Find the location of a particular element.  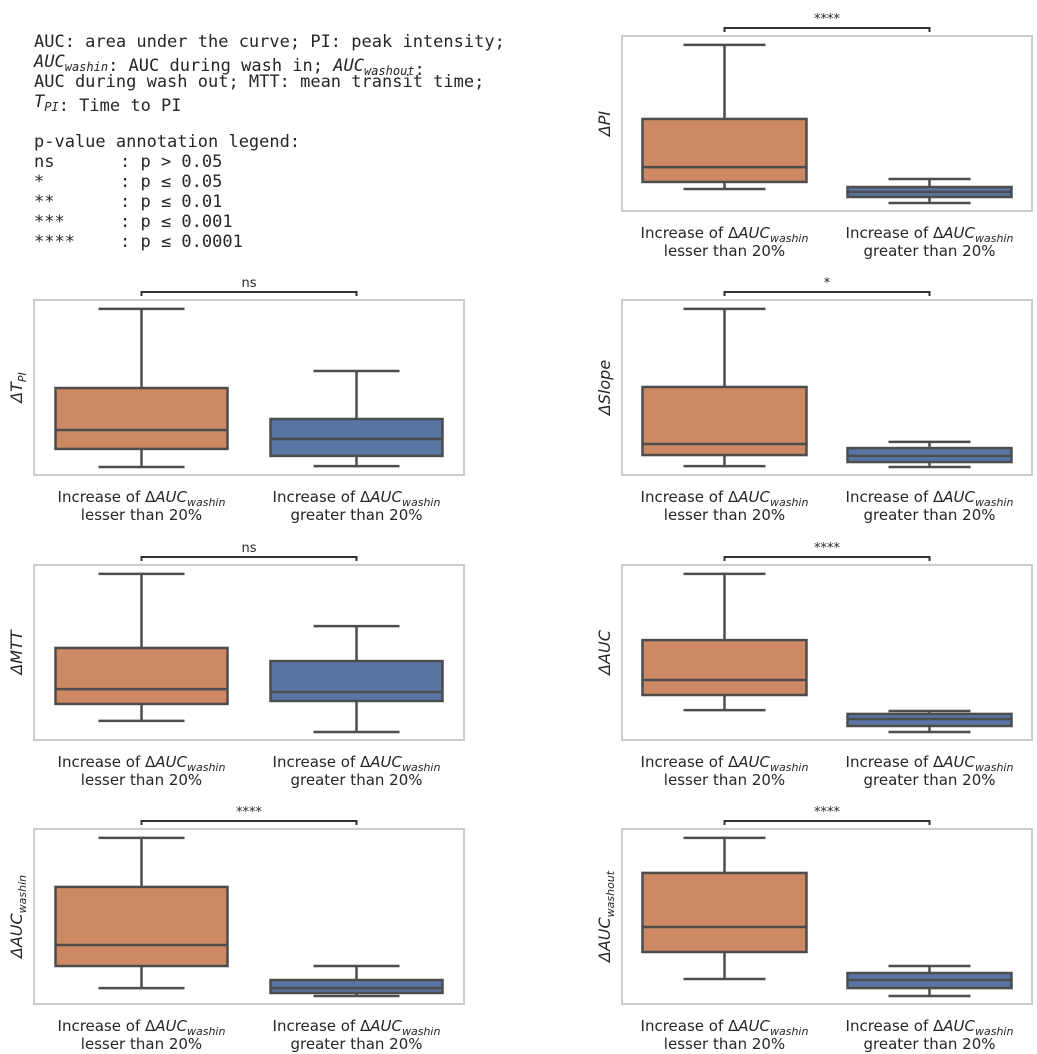

legend-symbol: **** is located at coordinates (54, 242).